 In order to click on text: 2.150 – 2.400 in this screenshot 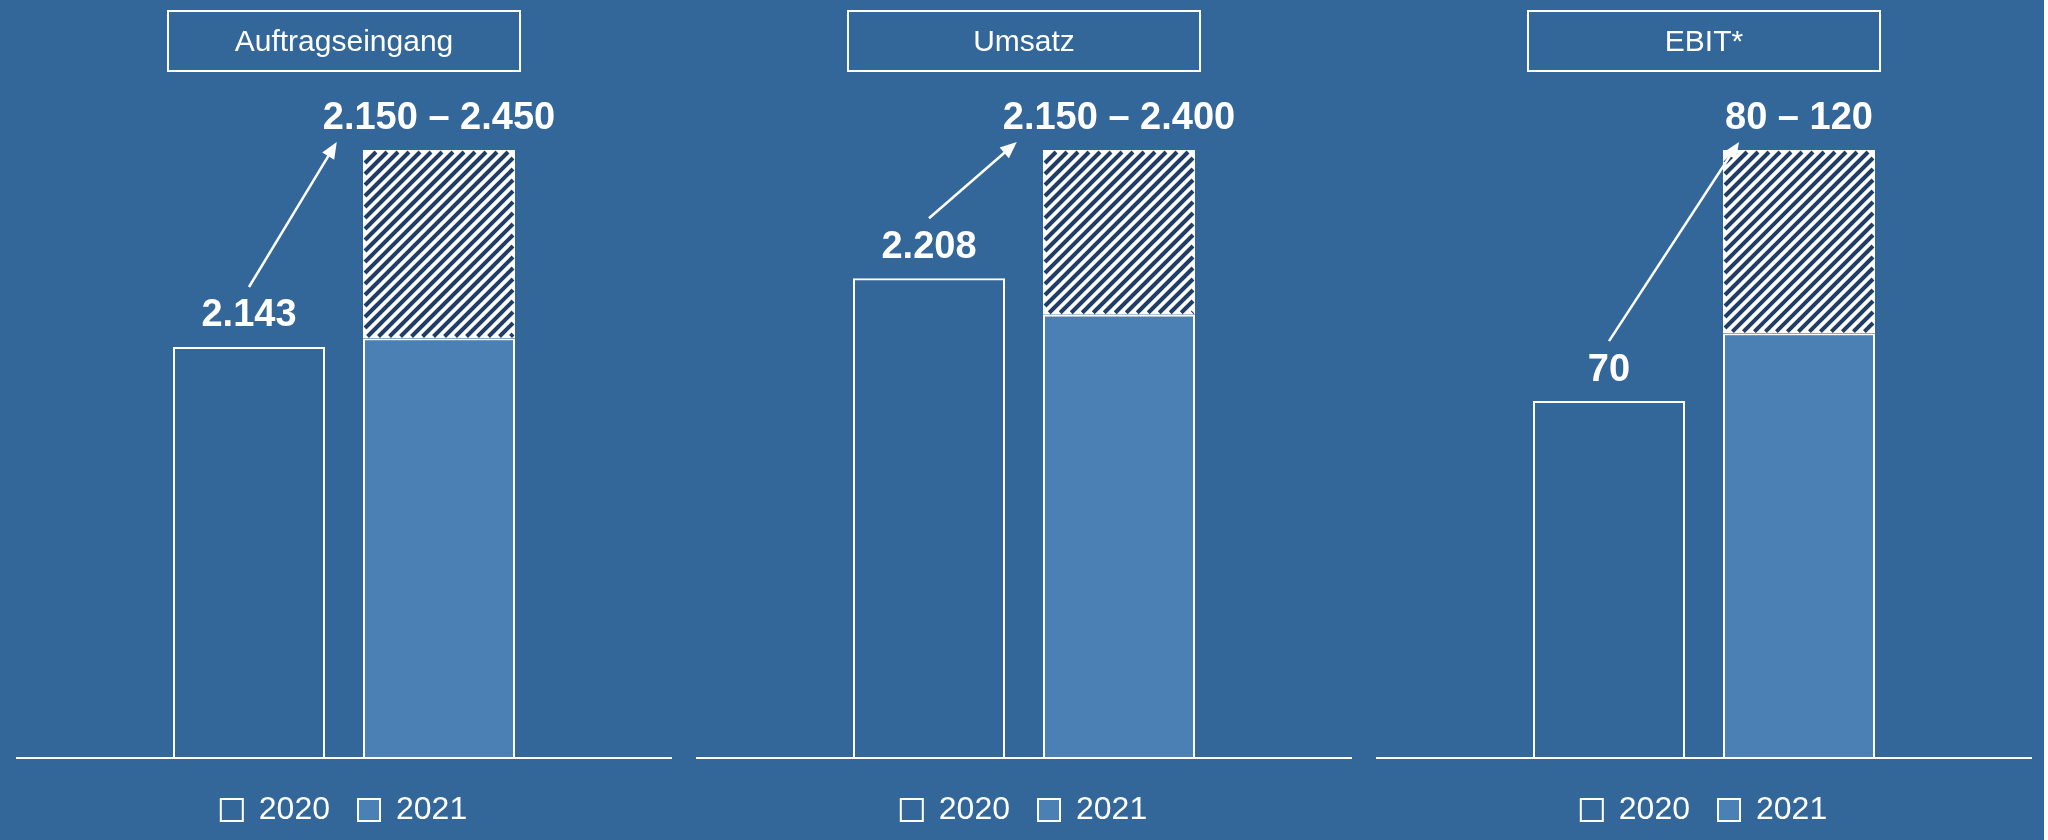, I will do `click(1119, 116)`.